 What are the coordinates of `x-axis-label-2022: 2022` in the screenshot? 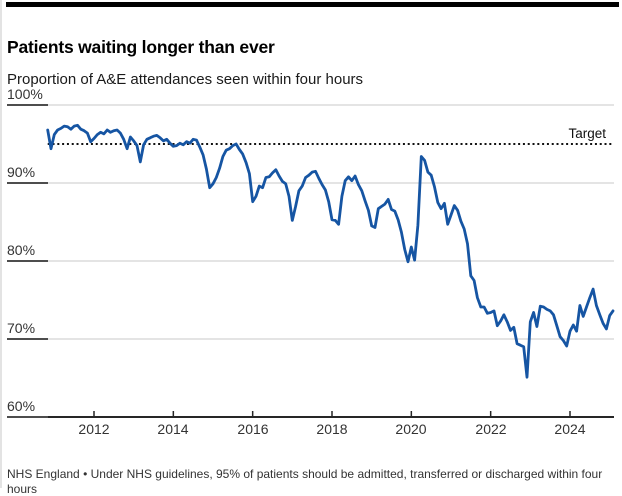 It's located at (491, 429).